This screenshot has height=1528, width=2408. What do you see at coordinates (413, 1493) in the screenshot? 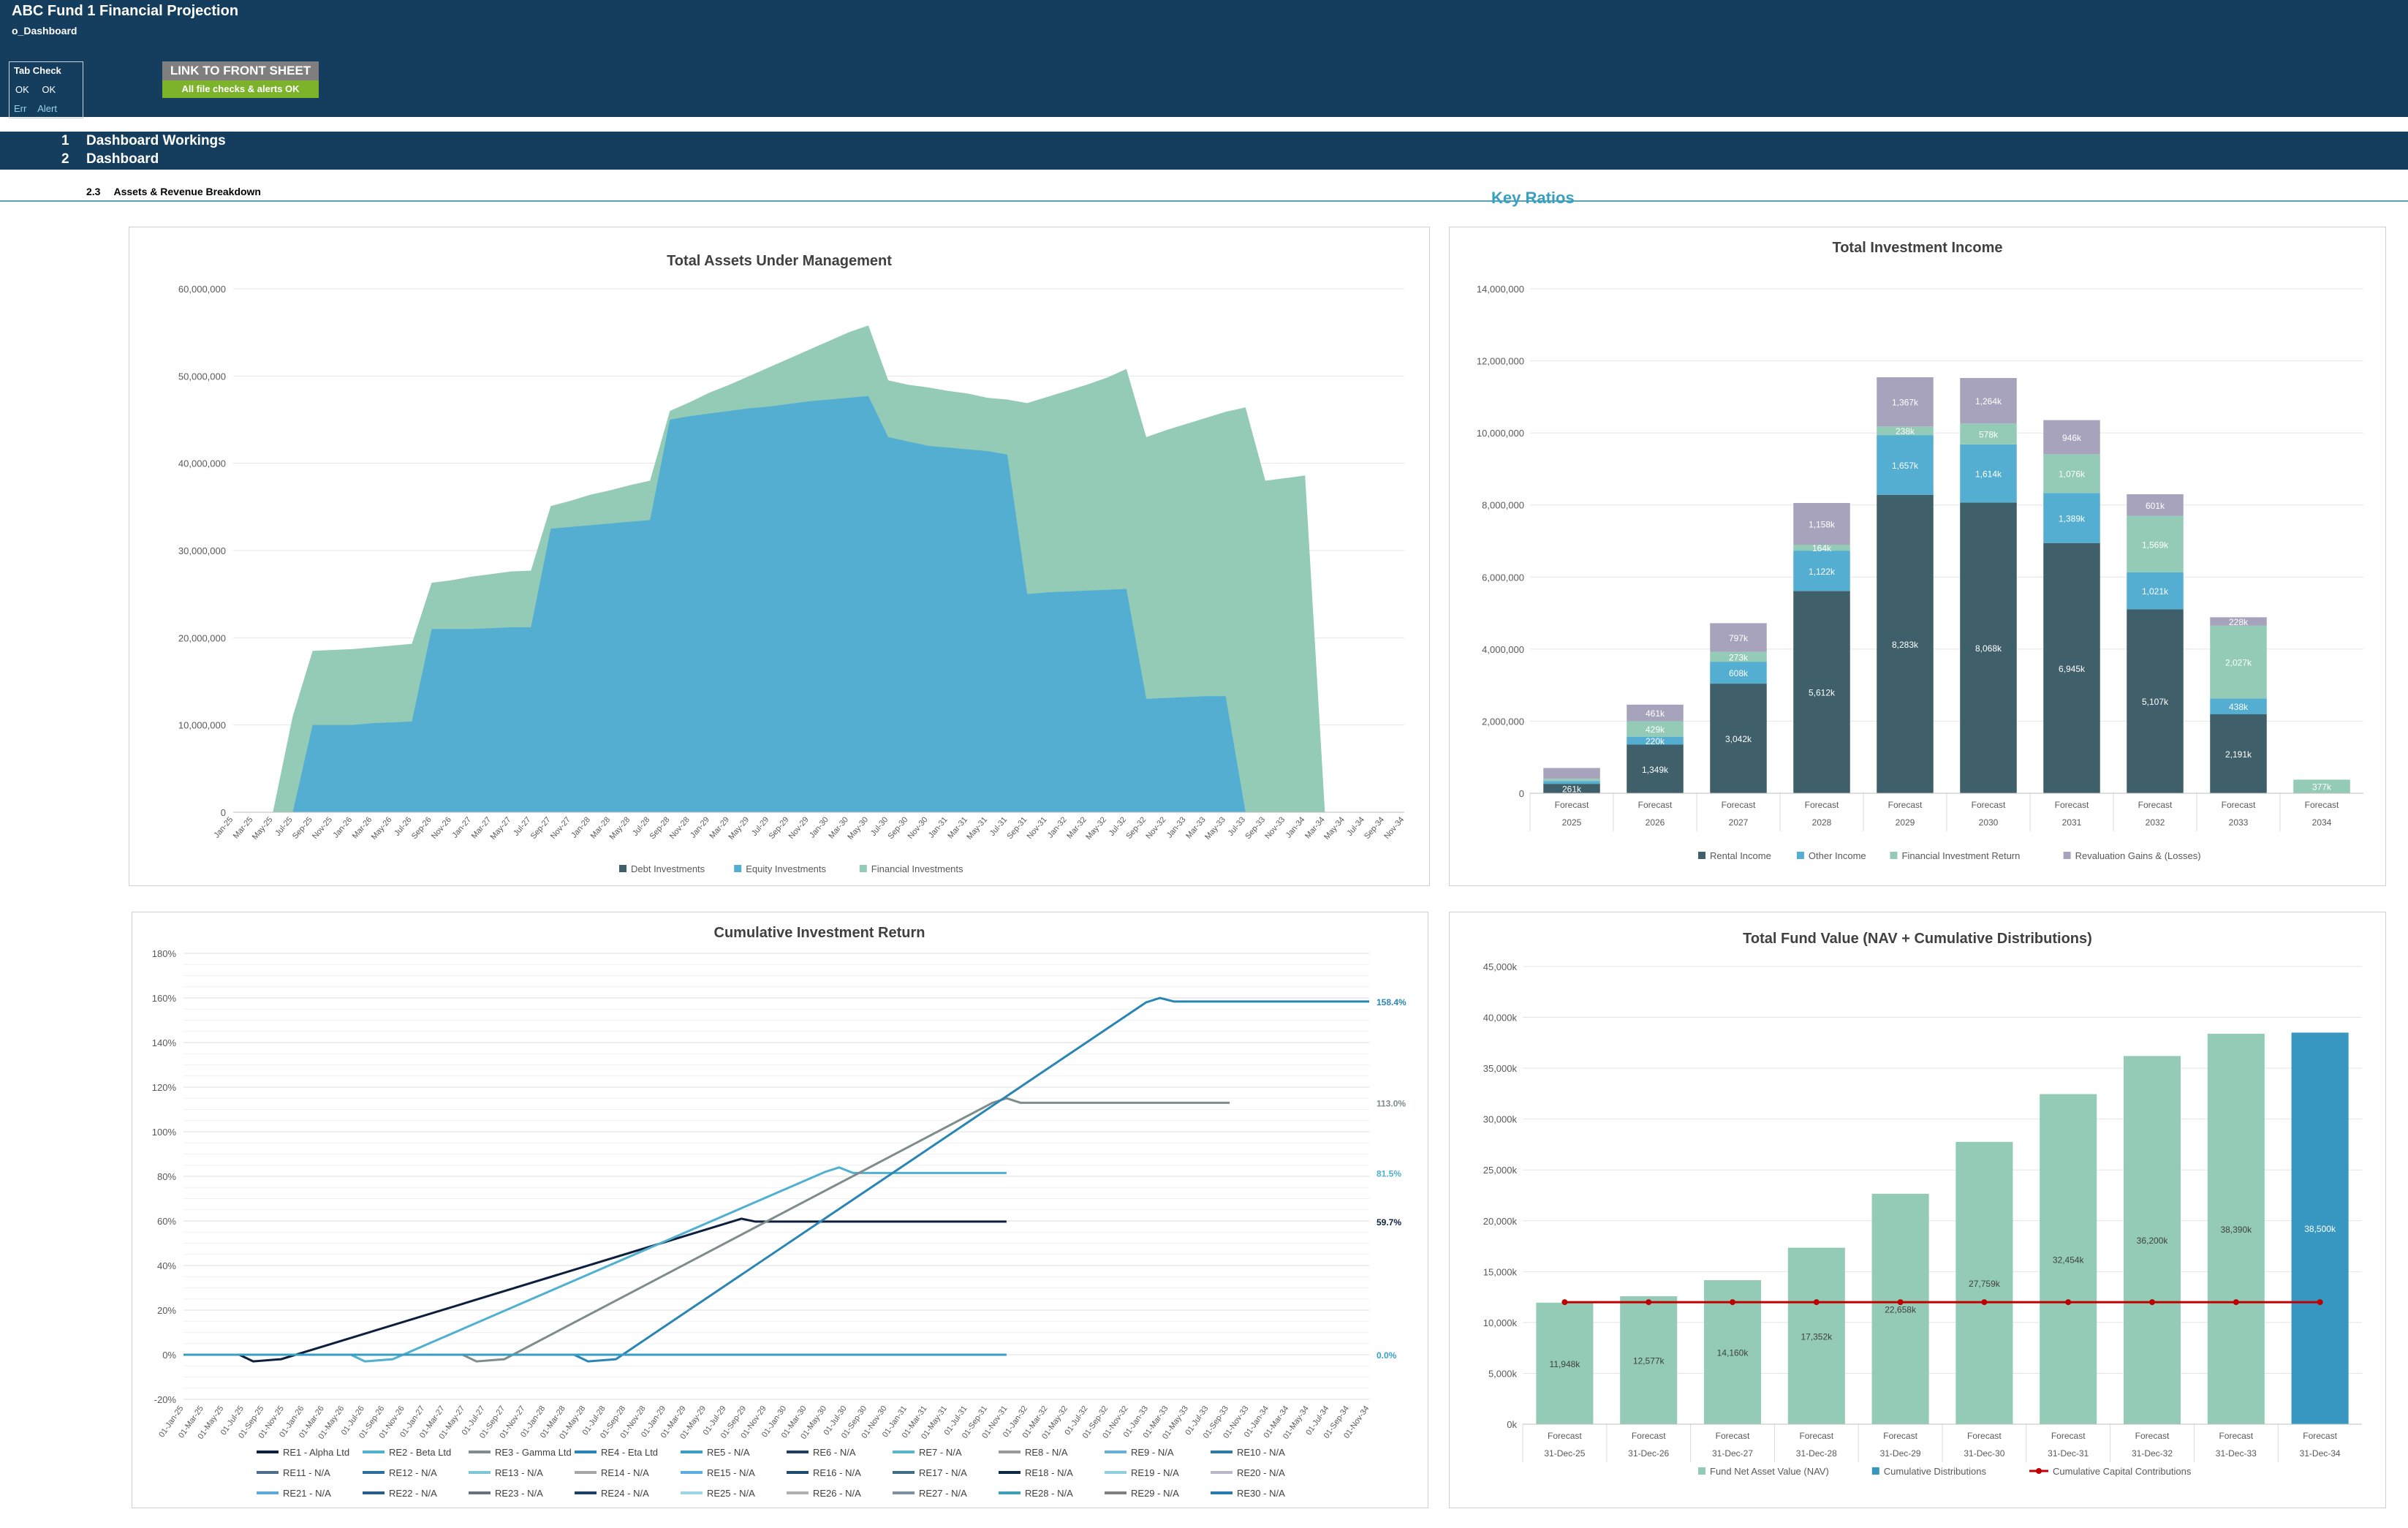
I see `legend-label: RE22 - N/A` at bounding box center [413, 1493].